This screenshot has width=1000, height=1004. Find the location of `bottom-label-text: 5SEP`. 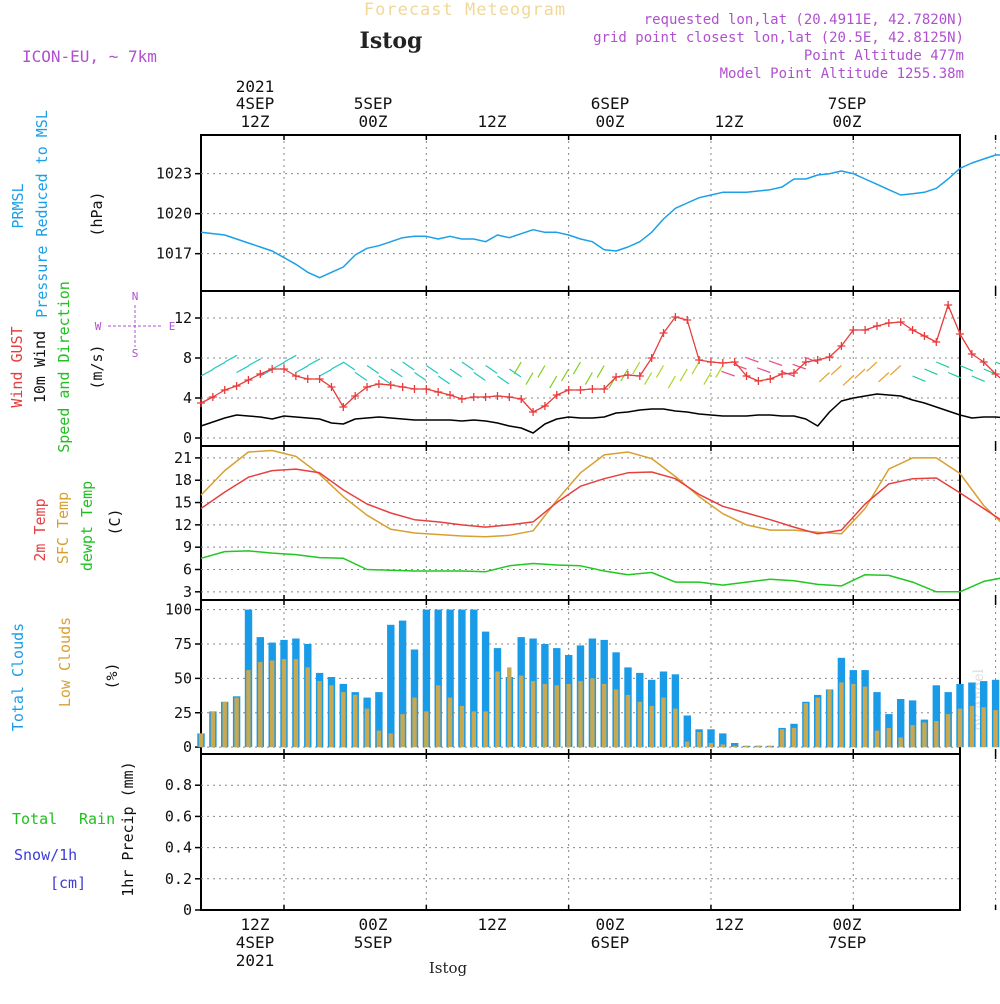

bottom-label-text: 5SEP is located at coordinates (373, 942).